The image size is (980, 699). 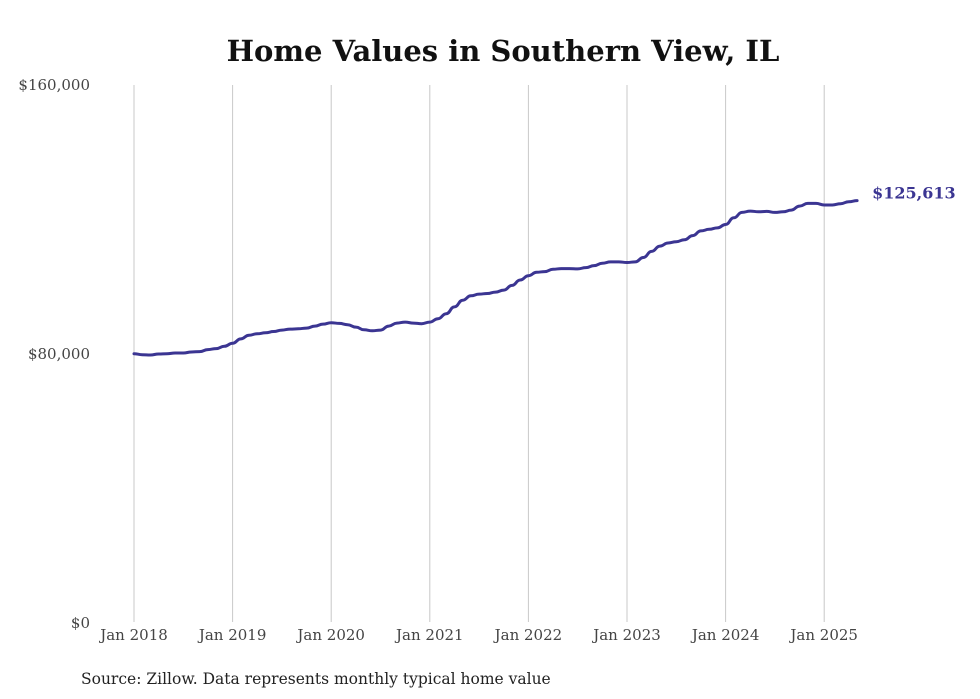 I want to click on x-tick-label: Jan 2025, so click(x=823, y=635).